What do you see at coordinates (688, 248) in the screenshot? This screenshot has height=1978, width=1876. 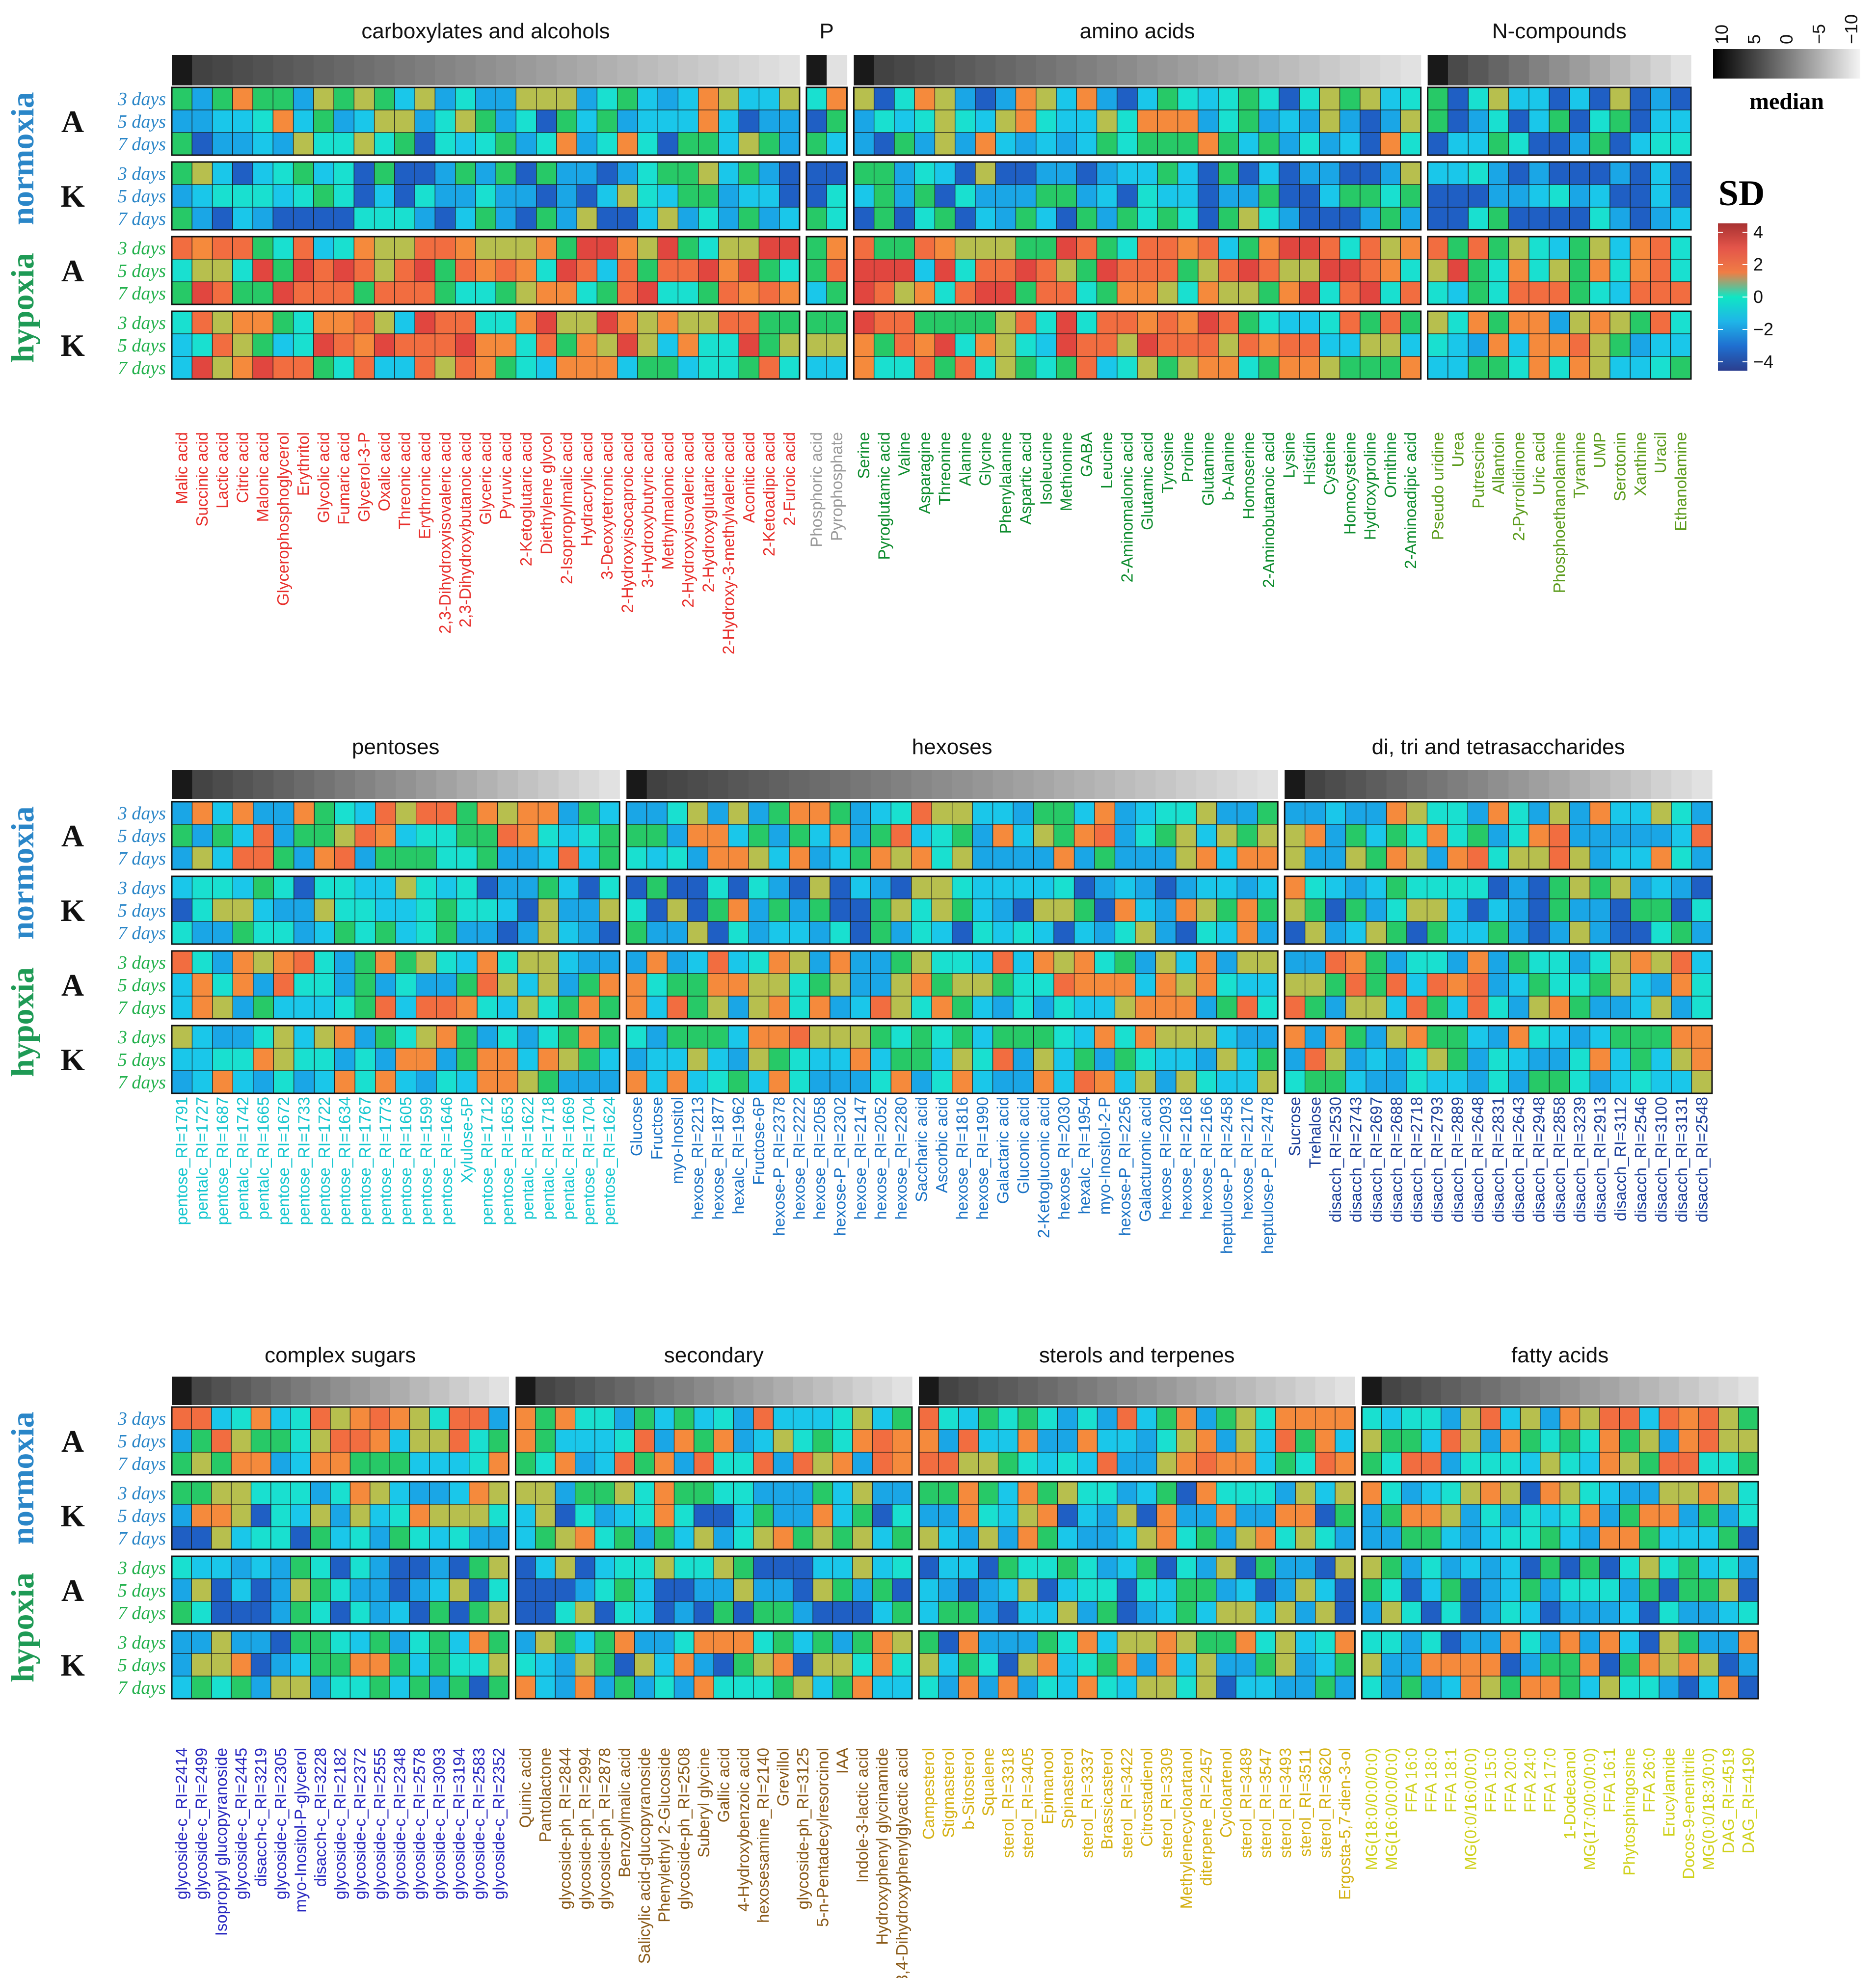 I see `cell-2-hydroxyisovaleric-acid-hypoxia-a-3-days` at bounding box center [688, 248].